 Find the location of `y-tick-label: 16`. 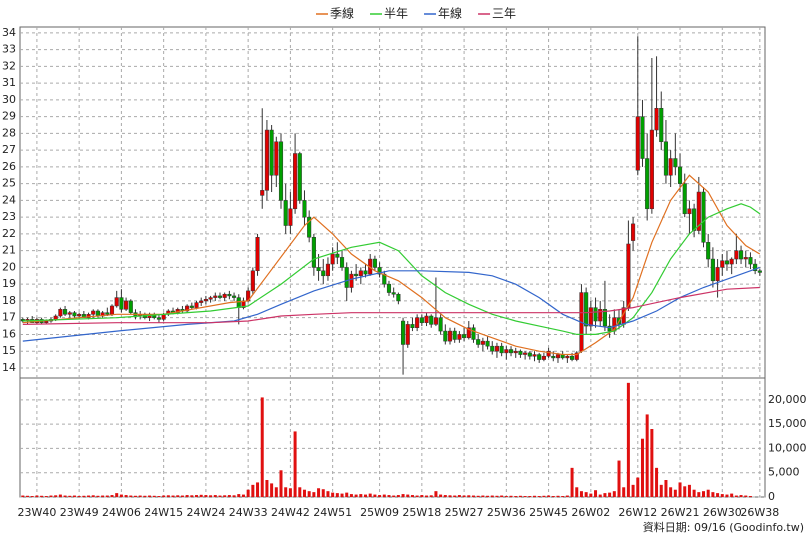

y-tick-label: 16 is located at coordinates (9, 333).